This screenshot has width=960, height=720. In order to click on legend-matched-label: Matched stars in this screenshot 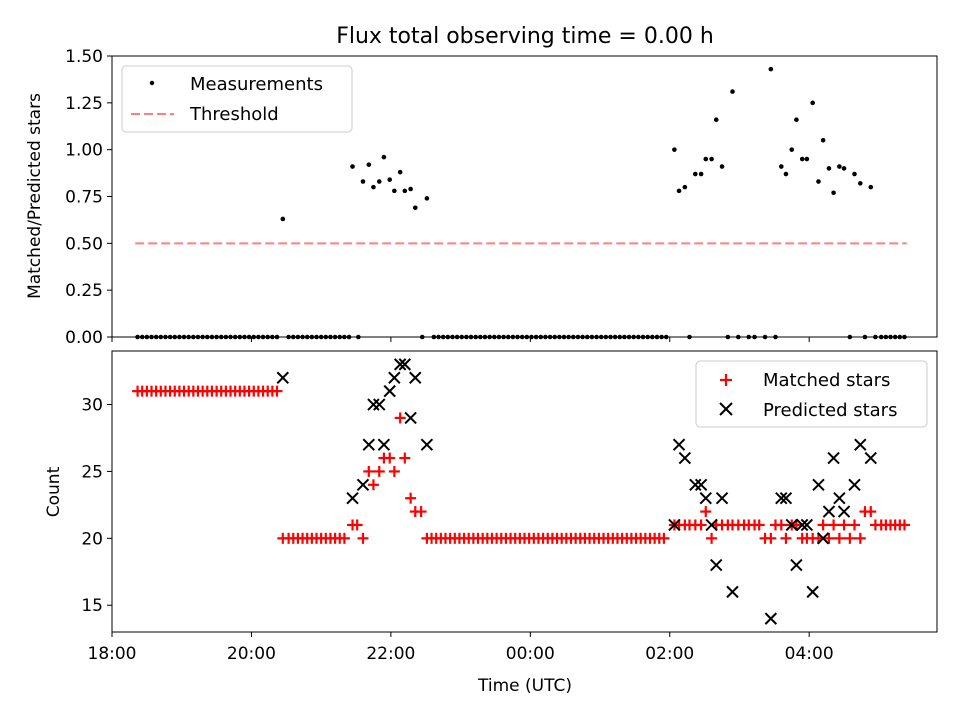, I will do `click(826, 380)`.